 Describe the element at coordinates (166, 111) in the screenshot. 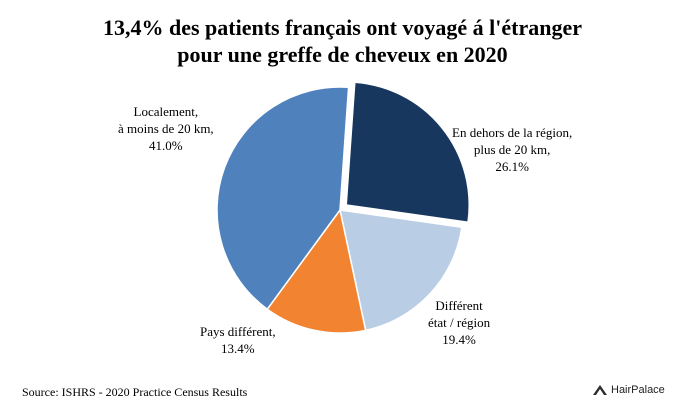

I see `slice-label-localement-line-1: Localement,` at that location.